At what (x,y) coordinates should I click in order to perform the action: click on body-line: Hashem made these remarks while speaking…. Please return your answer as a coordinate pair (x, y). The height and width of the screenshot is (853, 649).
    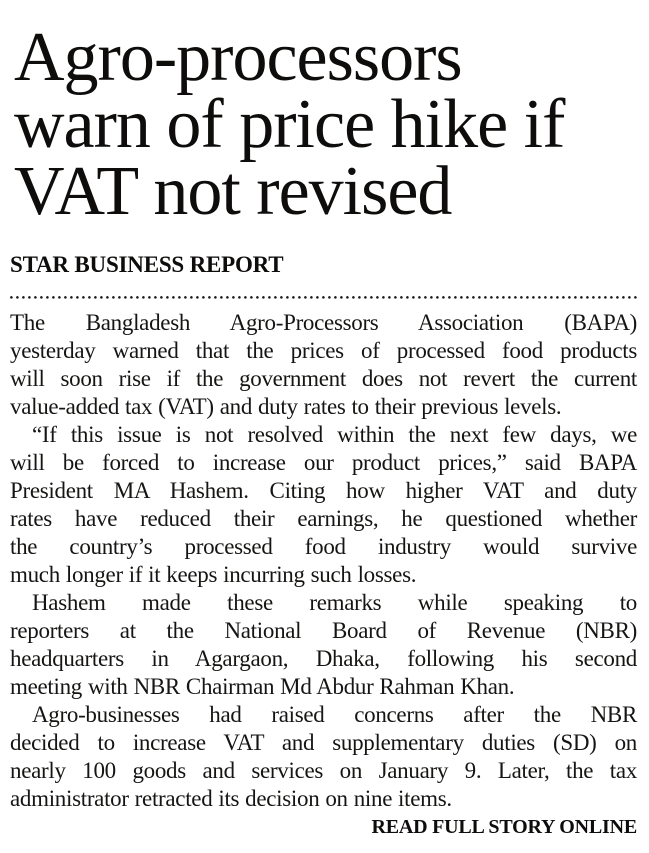
    Looking at the image, I should click on (334, 602).